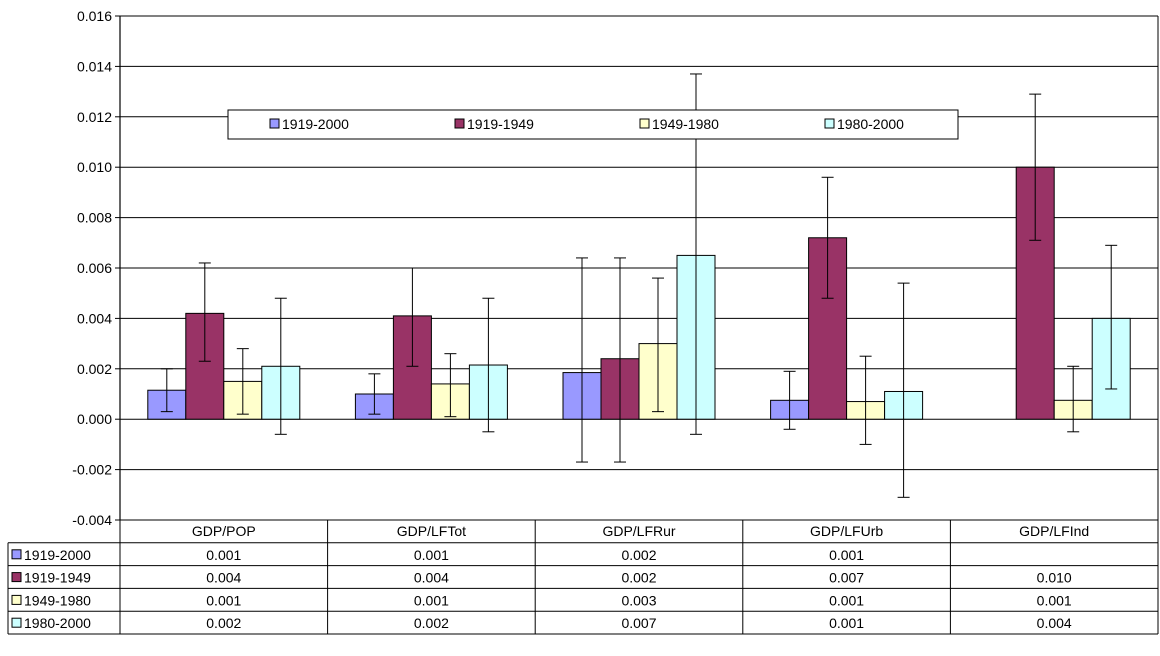 Image resolution: width=1160 pixels, height=656 pixels. What do you see at coordinates (870, 124) in the screenshot?
I see `legend-label: 1980-2000` at bounding box center [870, 124].